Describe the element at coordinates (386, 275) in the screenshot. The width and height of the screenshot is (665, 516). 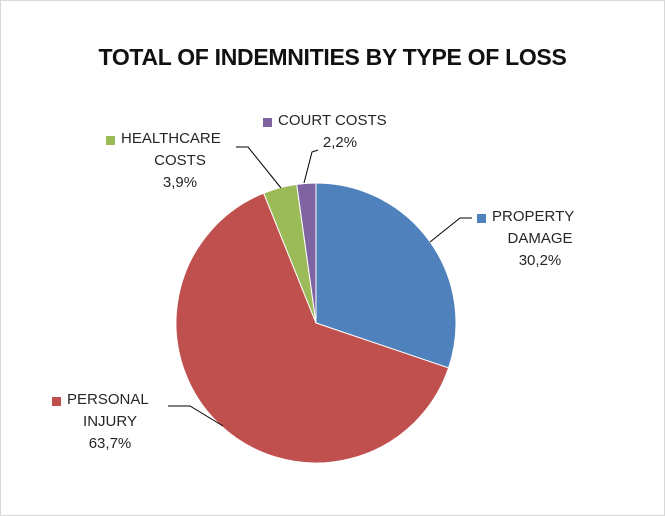
I see `pie-slice-property-damage` at that location.